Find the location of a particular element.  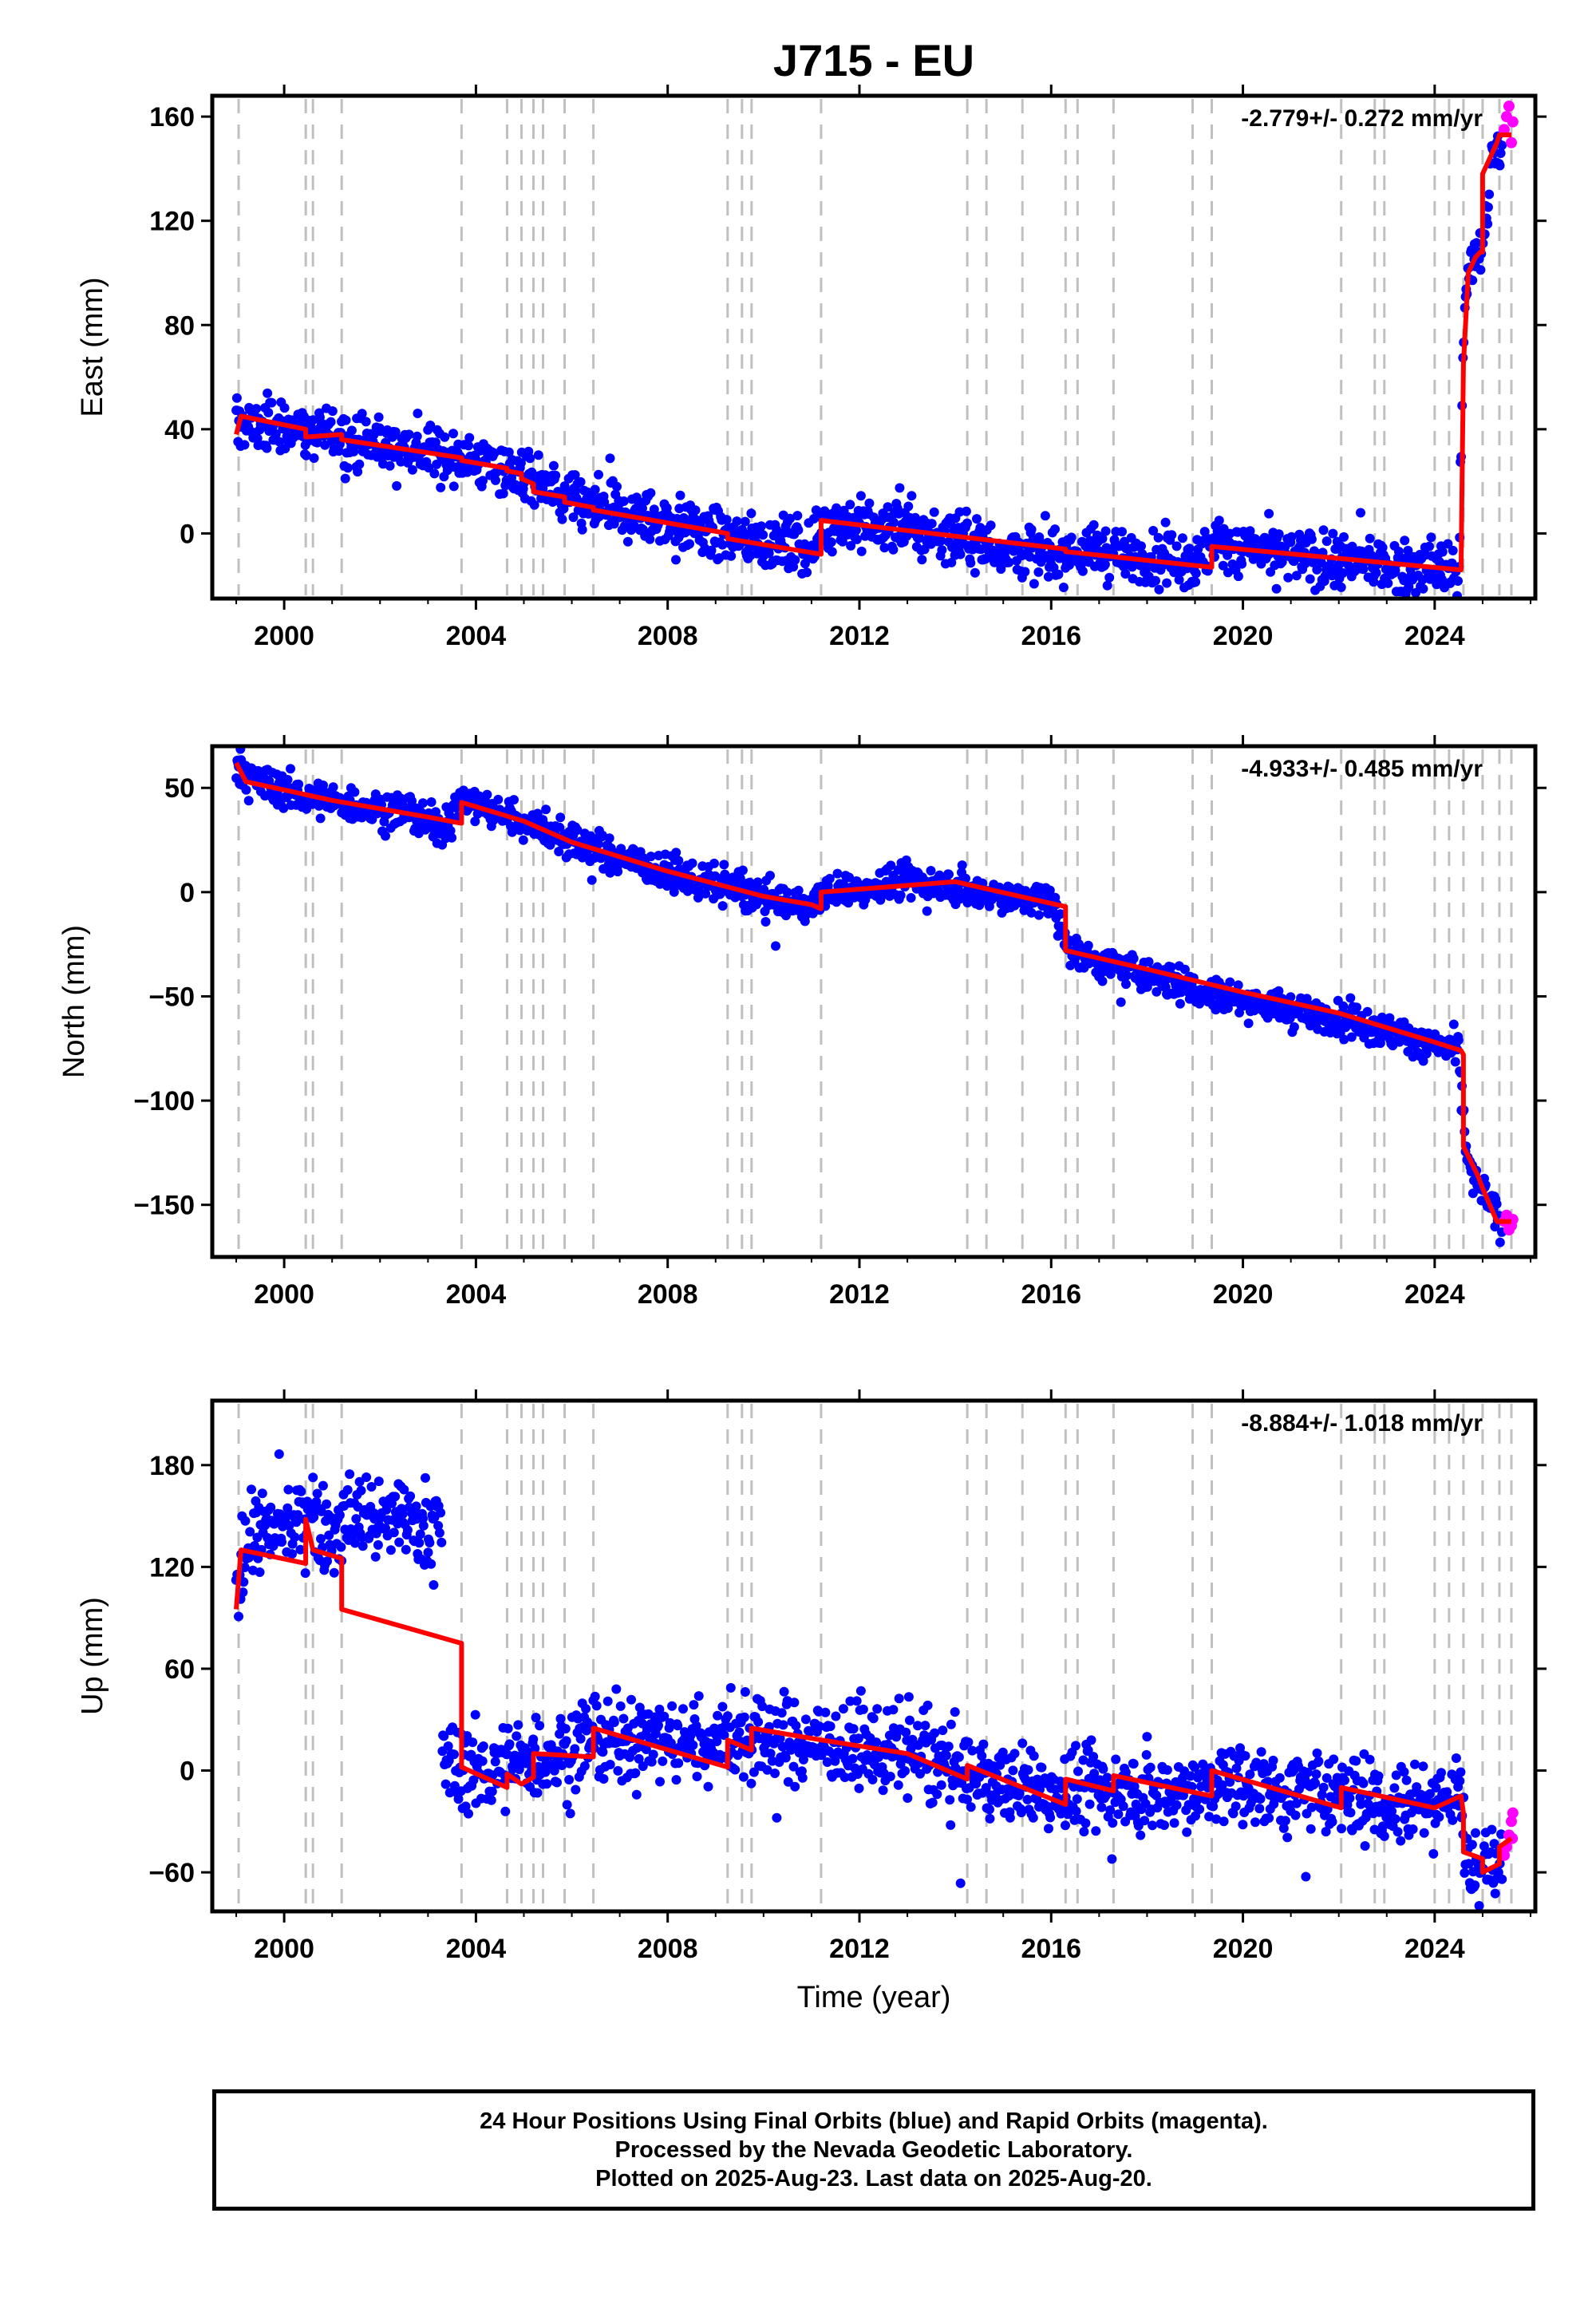

x-tick-label: 2016 is located at coordinates (1051, 1294).